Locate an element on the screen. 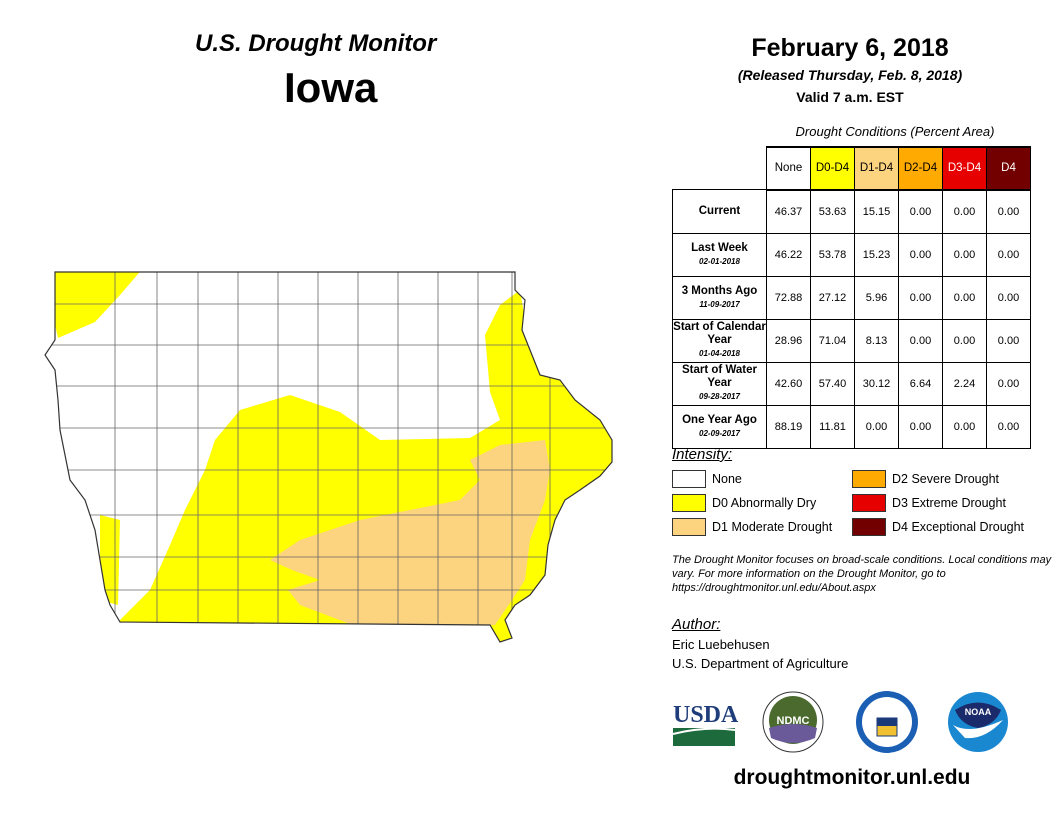 This screenshot has width=1056, height=816. d0-area-west is located at coordinates (110, 560).